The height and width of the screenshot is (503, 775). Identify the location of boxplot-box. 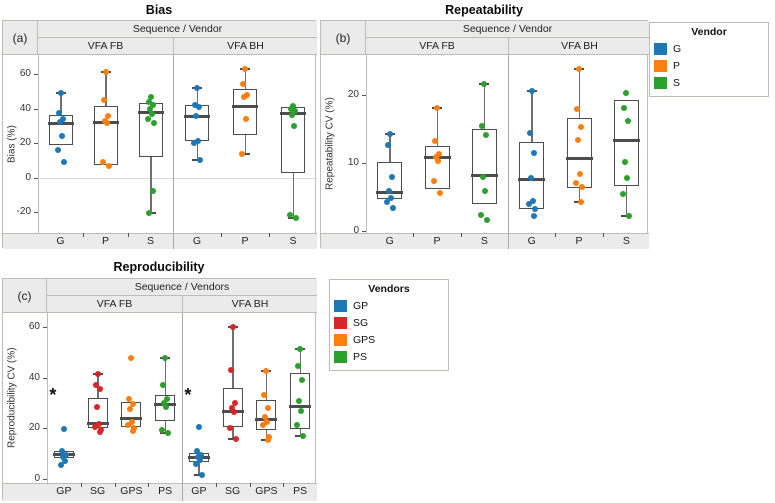
(626, 143).